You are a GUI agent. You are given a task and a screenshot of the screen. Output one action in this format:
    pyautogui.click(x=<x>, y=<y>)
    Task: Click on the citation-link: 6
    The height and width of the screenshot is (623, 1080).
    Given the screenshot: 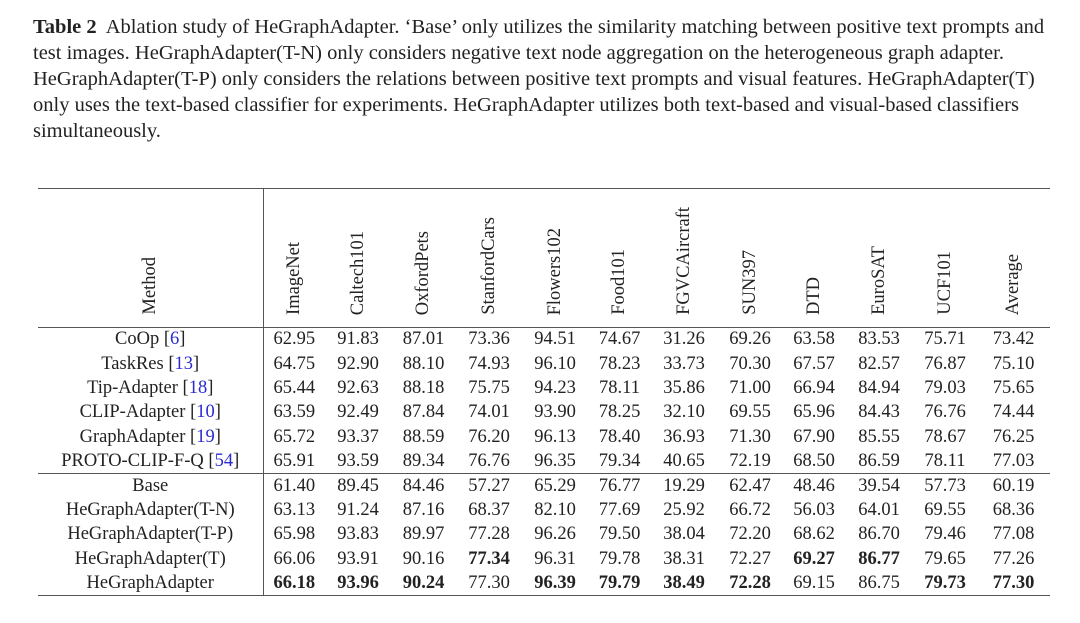 What is the action you would take?
    pyautogui.click(x=175, y=339)
    